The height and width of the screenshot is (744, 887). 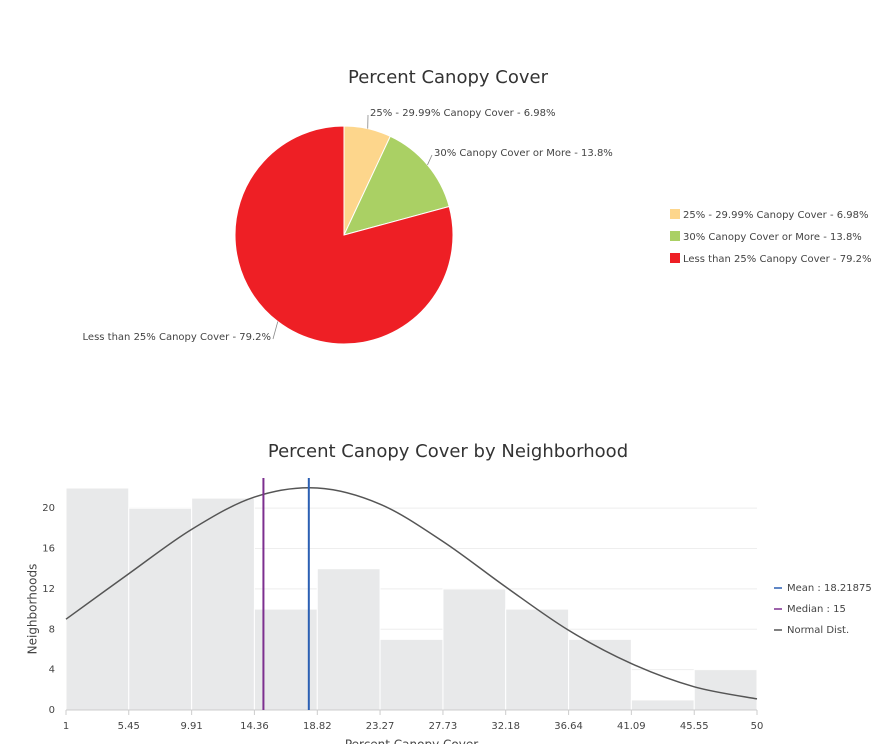 What do you see at coordinates (448, 451) in the screenshot?
I see `histogram-title: Percent Canopy Cover by Neighborhood` at bounding box center [448, 451].